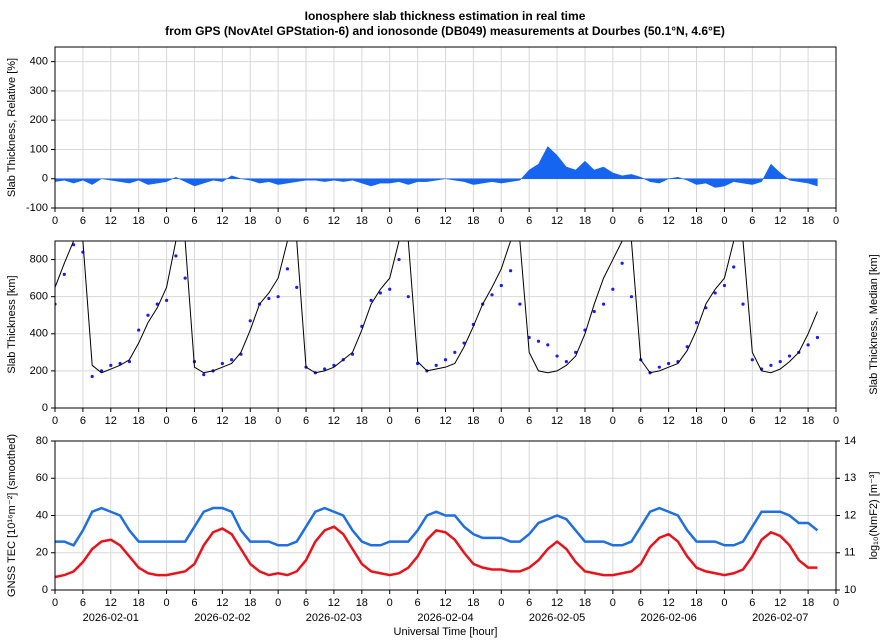 The height and width of the screenshot is (640, 886). I want to click on date-label: 2026-02-03, so click(334, 618).